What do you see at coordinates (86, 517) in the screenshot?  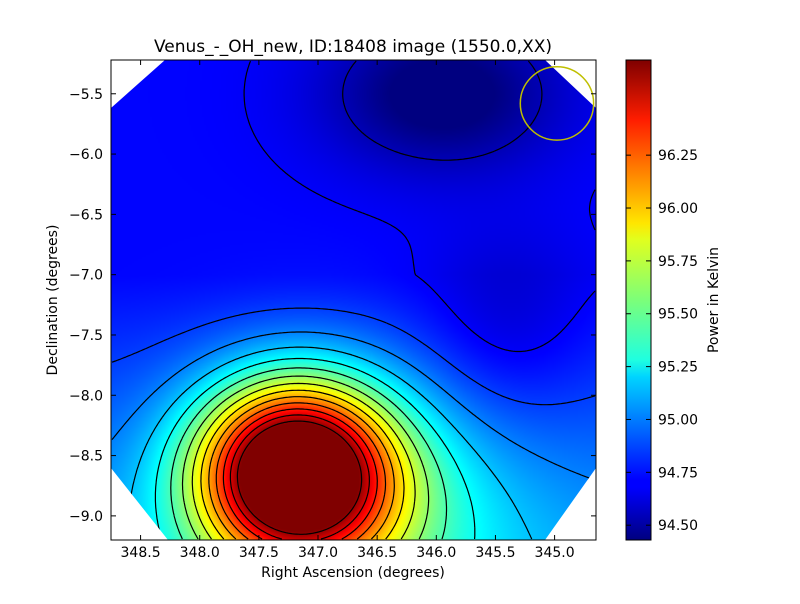 I see `y-tick-label: −9.0` at bounding box center [86, 517].